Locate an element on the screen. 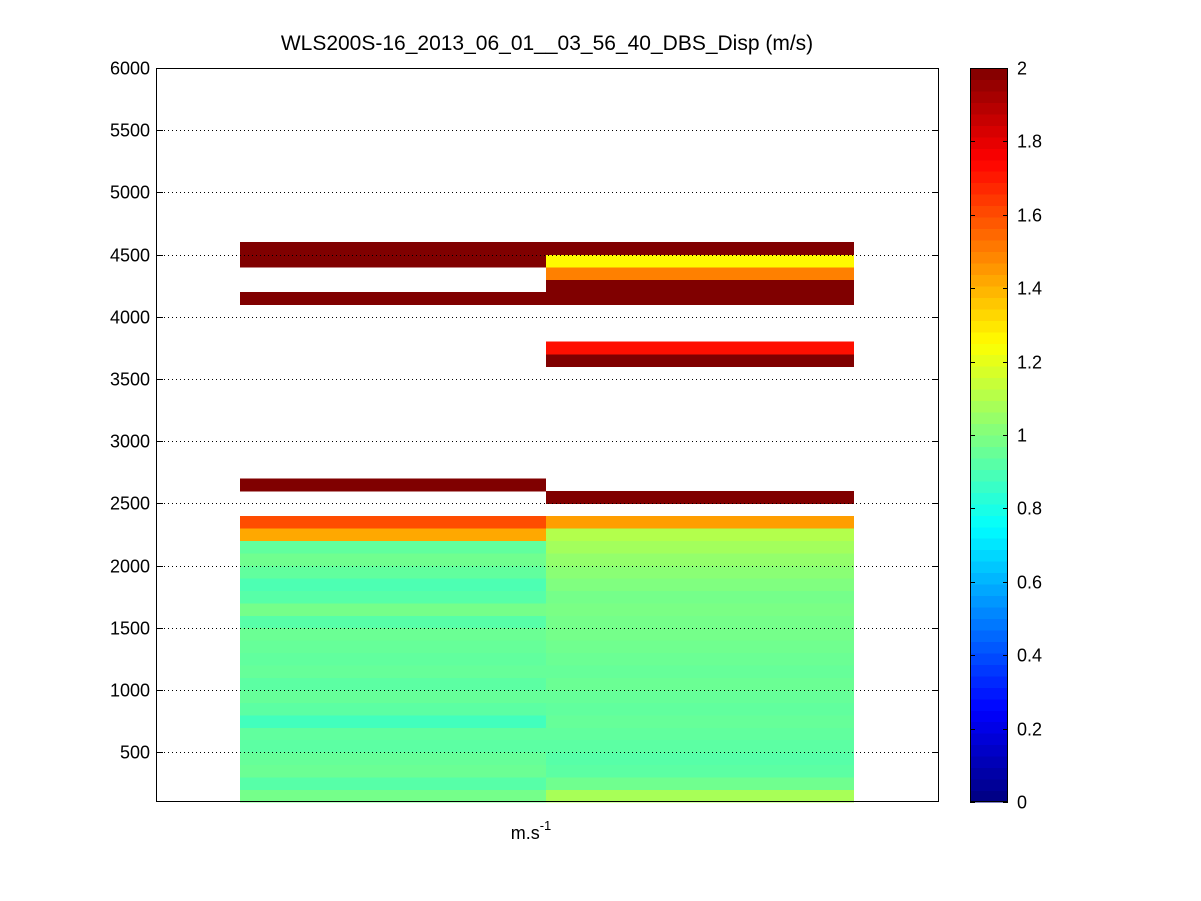 The height and width of the screenshot is (901, 1201). y-tick-label: 3500 is located at coordinates (130, 380).